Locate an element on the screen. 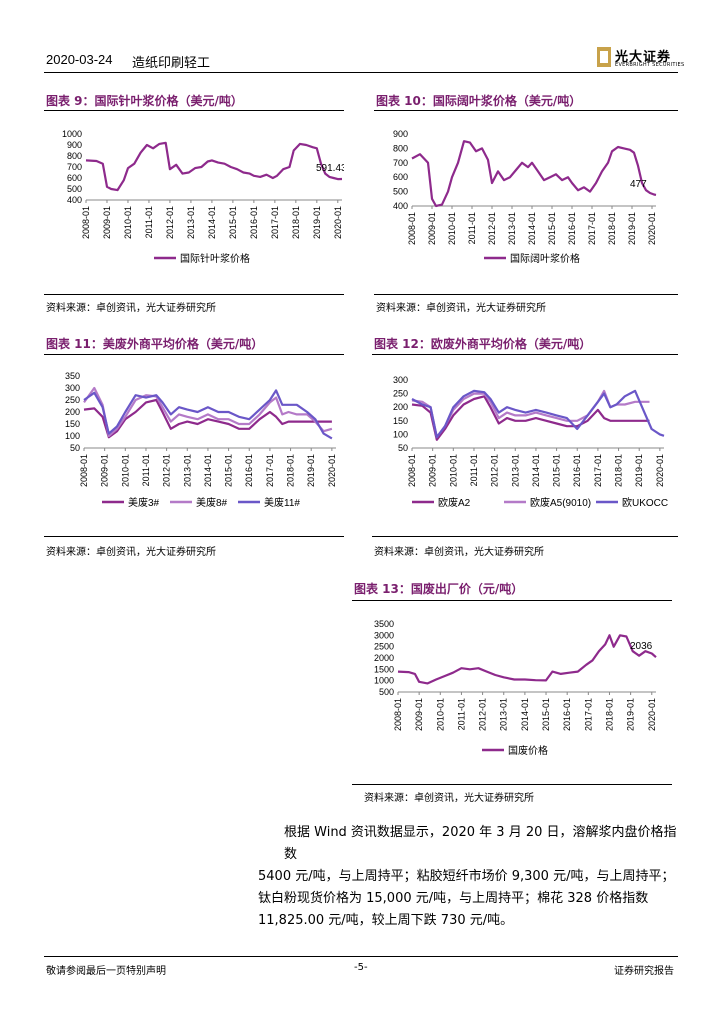  y-tick-label: 250 is located at coordinates (72, 400).